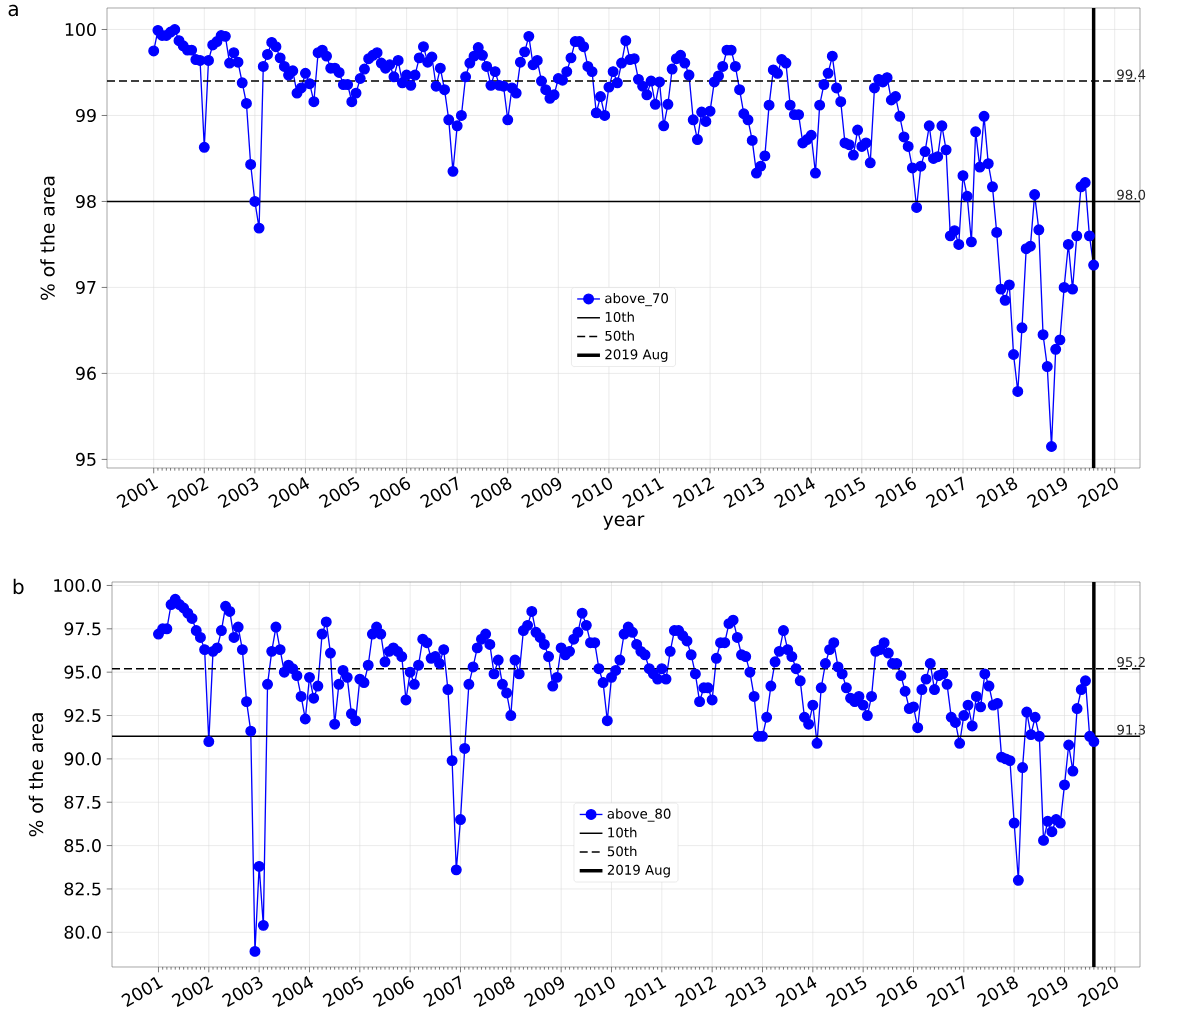 This screenshot has height=1021, width=1183. Describe the element at coordinates (13, 10) in the screenshot. I see `chart-title: a` at that location.